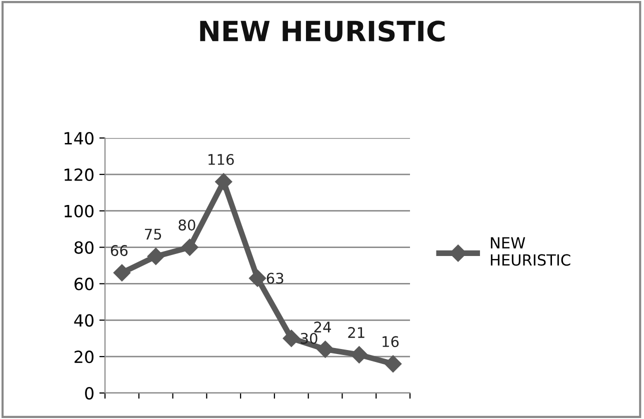 The image size is (644, 419). I want to click on y-tick-label: 40, so click(84, 320).